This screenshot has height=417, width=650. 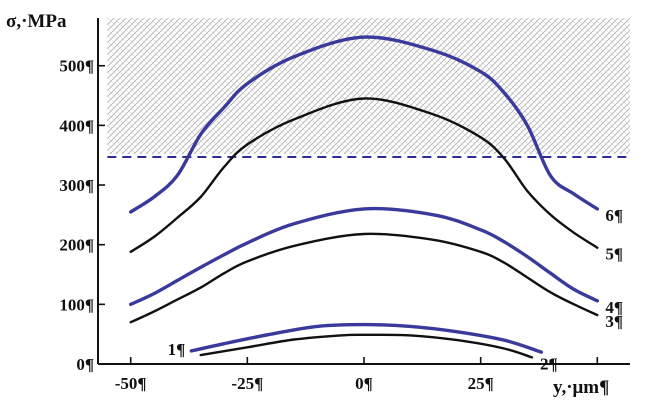 What do you see at coordinates (76, 245) in the screenshot?
I see `y-tick-label: 200¶` at bounding box center [76, 245].